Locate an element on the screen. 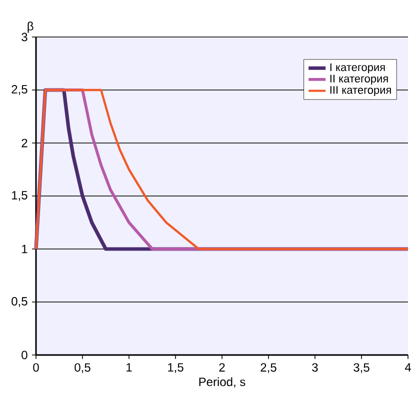 The width and height of the screenshot is (418, 401). x-tick-label: 3,5 is located at coordinates (362, 368).